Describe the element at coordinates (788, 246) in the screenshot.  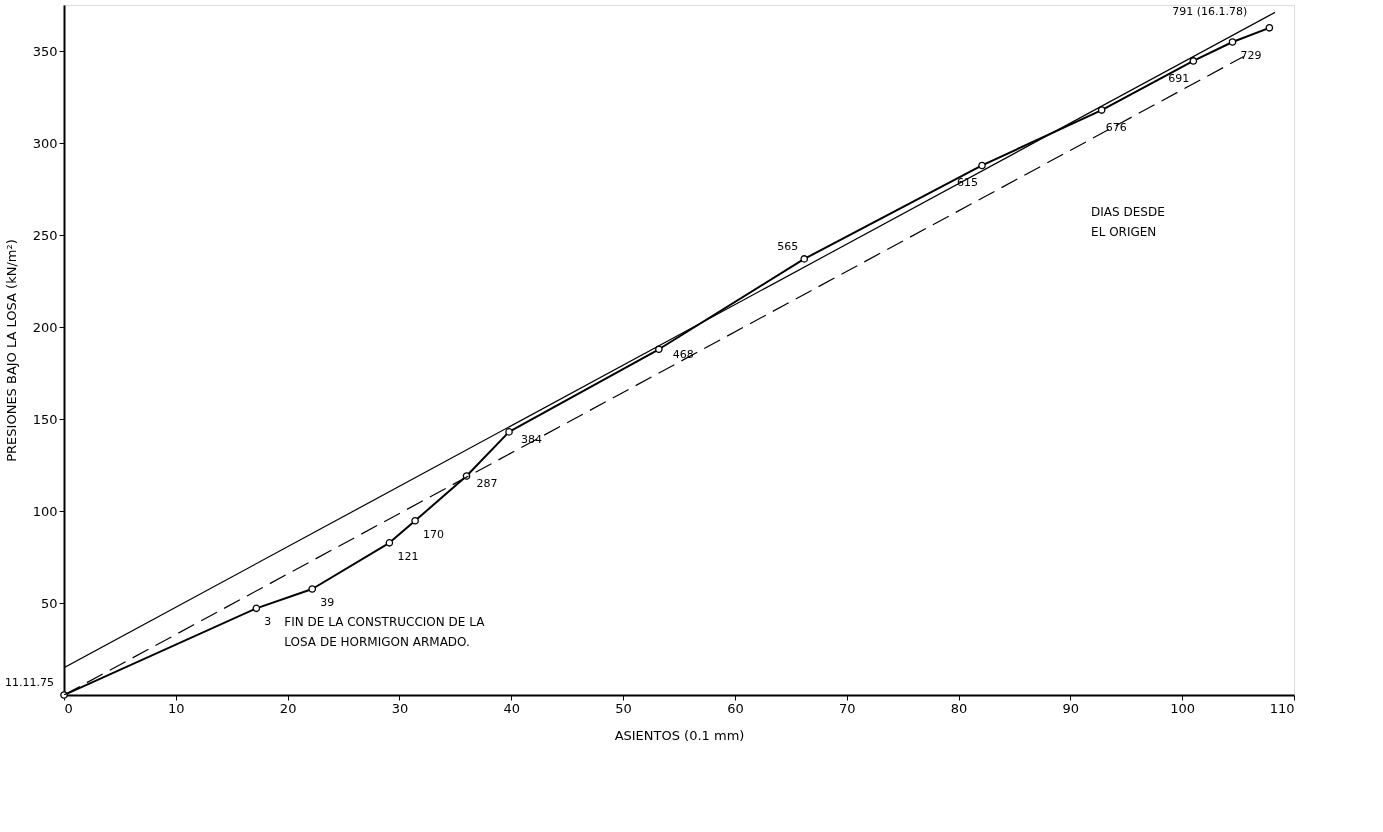
I see `annotation: 565` at that location.